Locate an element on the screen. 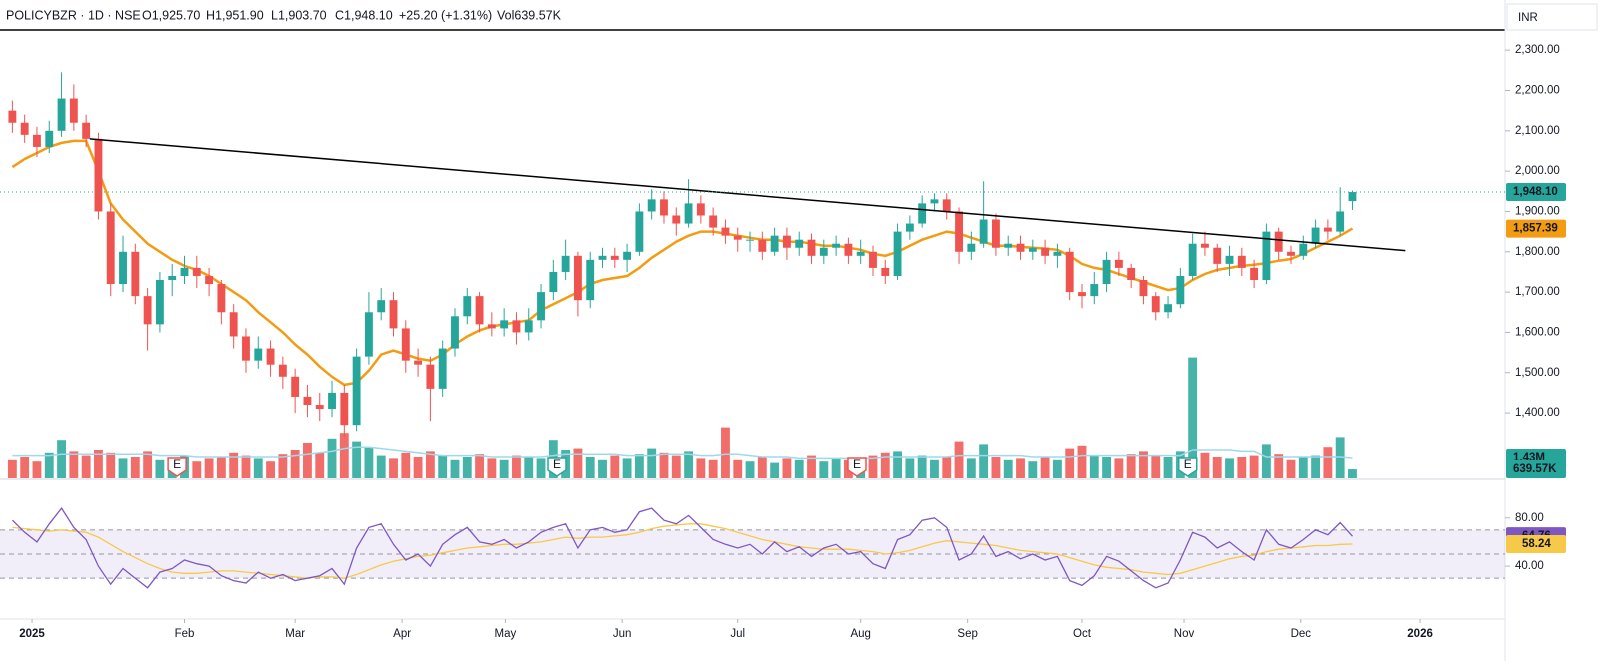  volume-value: Vol639.57K is located at coordinates (529, 15).